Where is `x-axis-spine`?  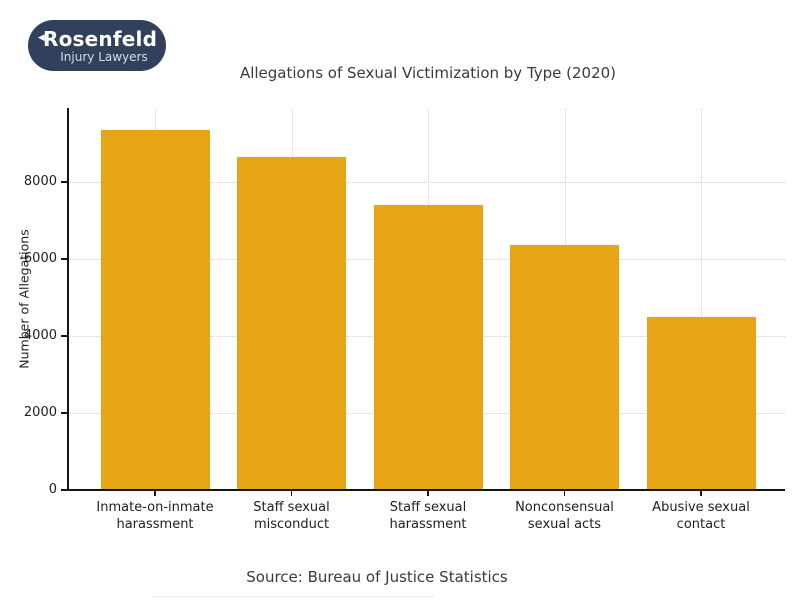 x-axis-spine is located at coordinates (426, 490).